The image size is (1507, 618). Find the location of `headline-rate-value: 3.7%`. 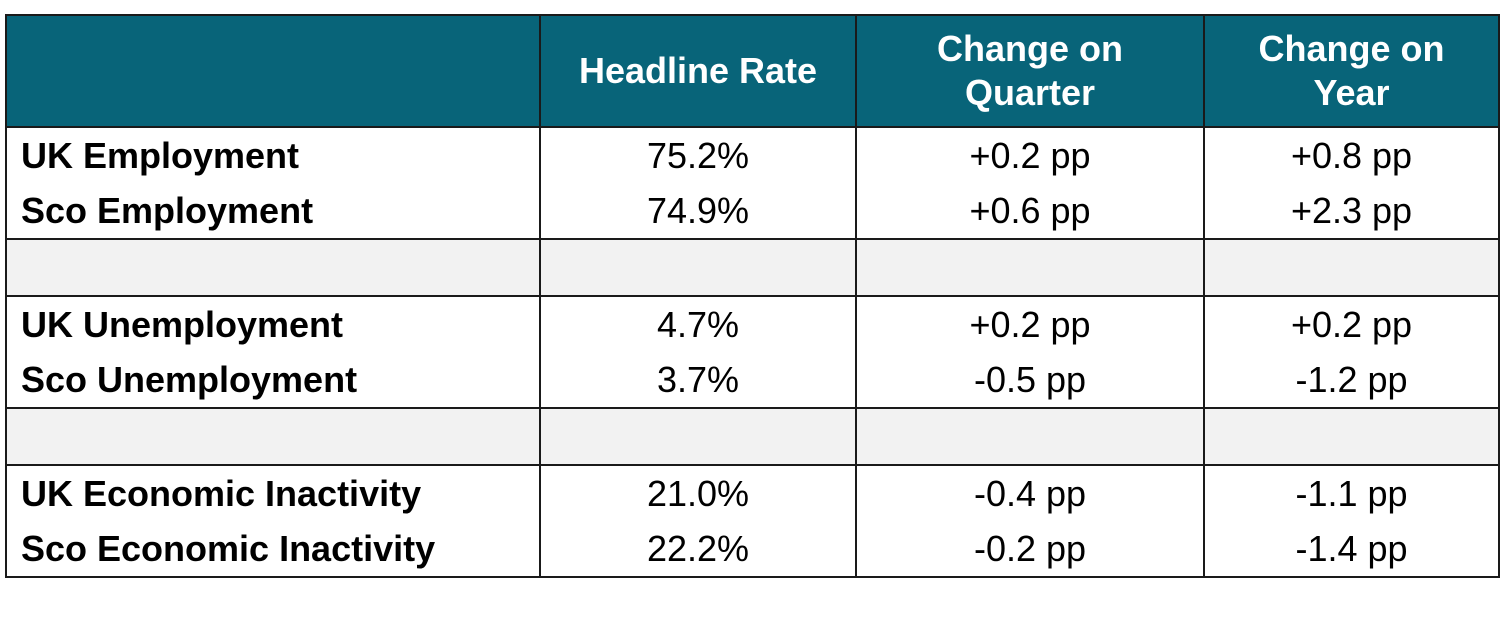

headline-rate-value: 3.7% is located at coordinates (698, 380).